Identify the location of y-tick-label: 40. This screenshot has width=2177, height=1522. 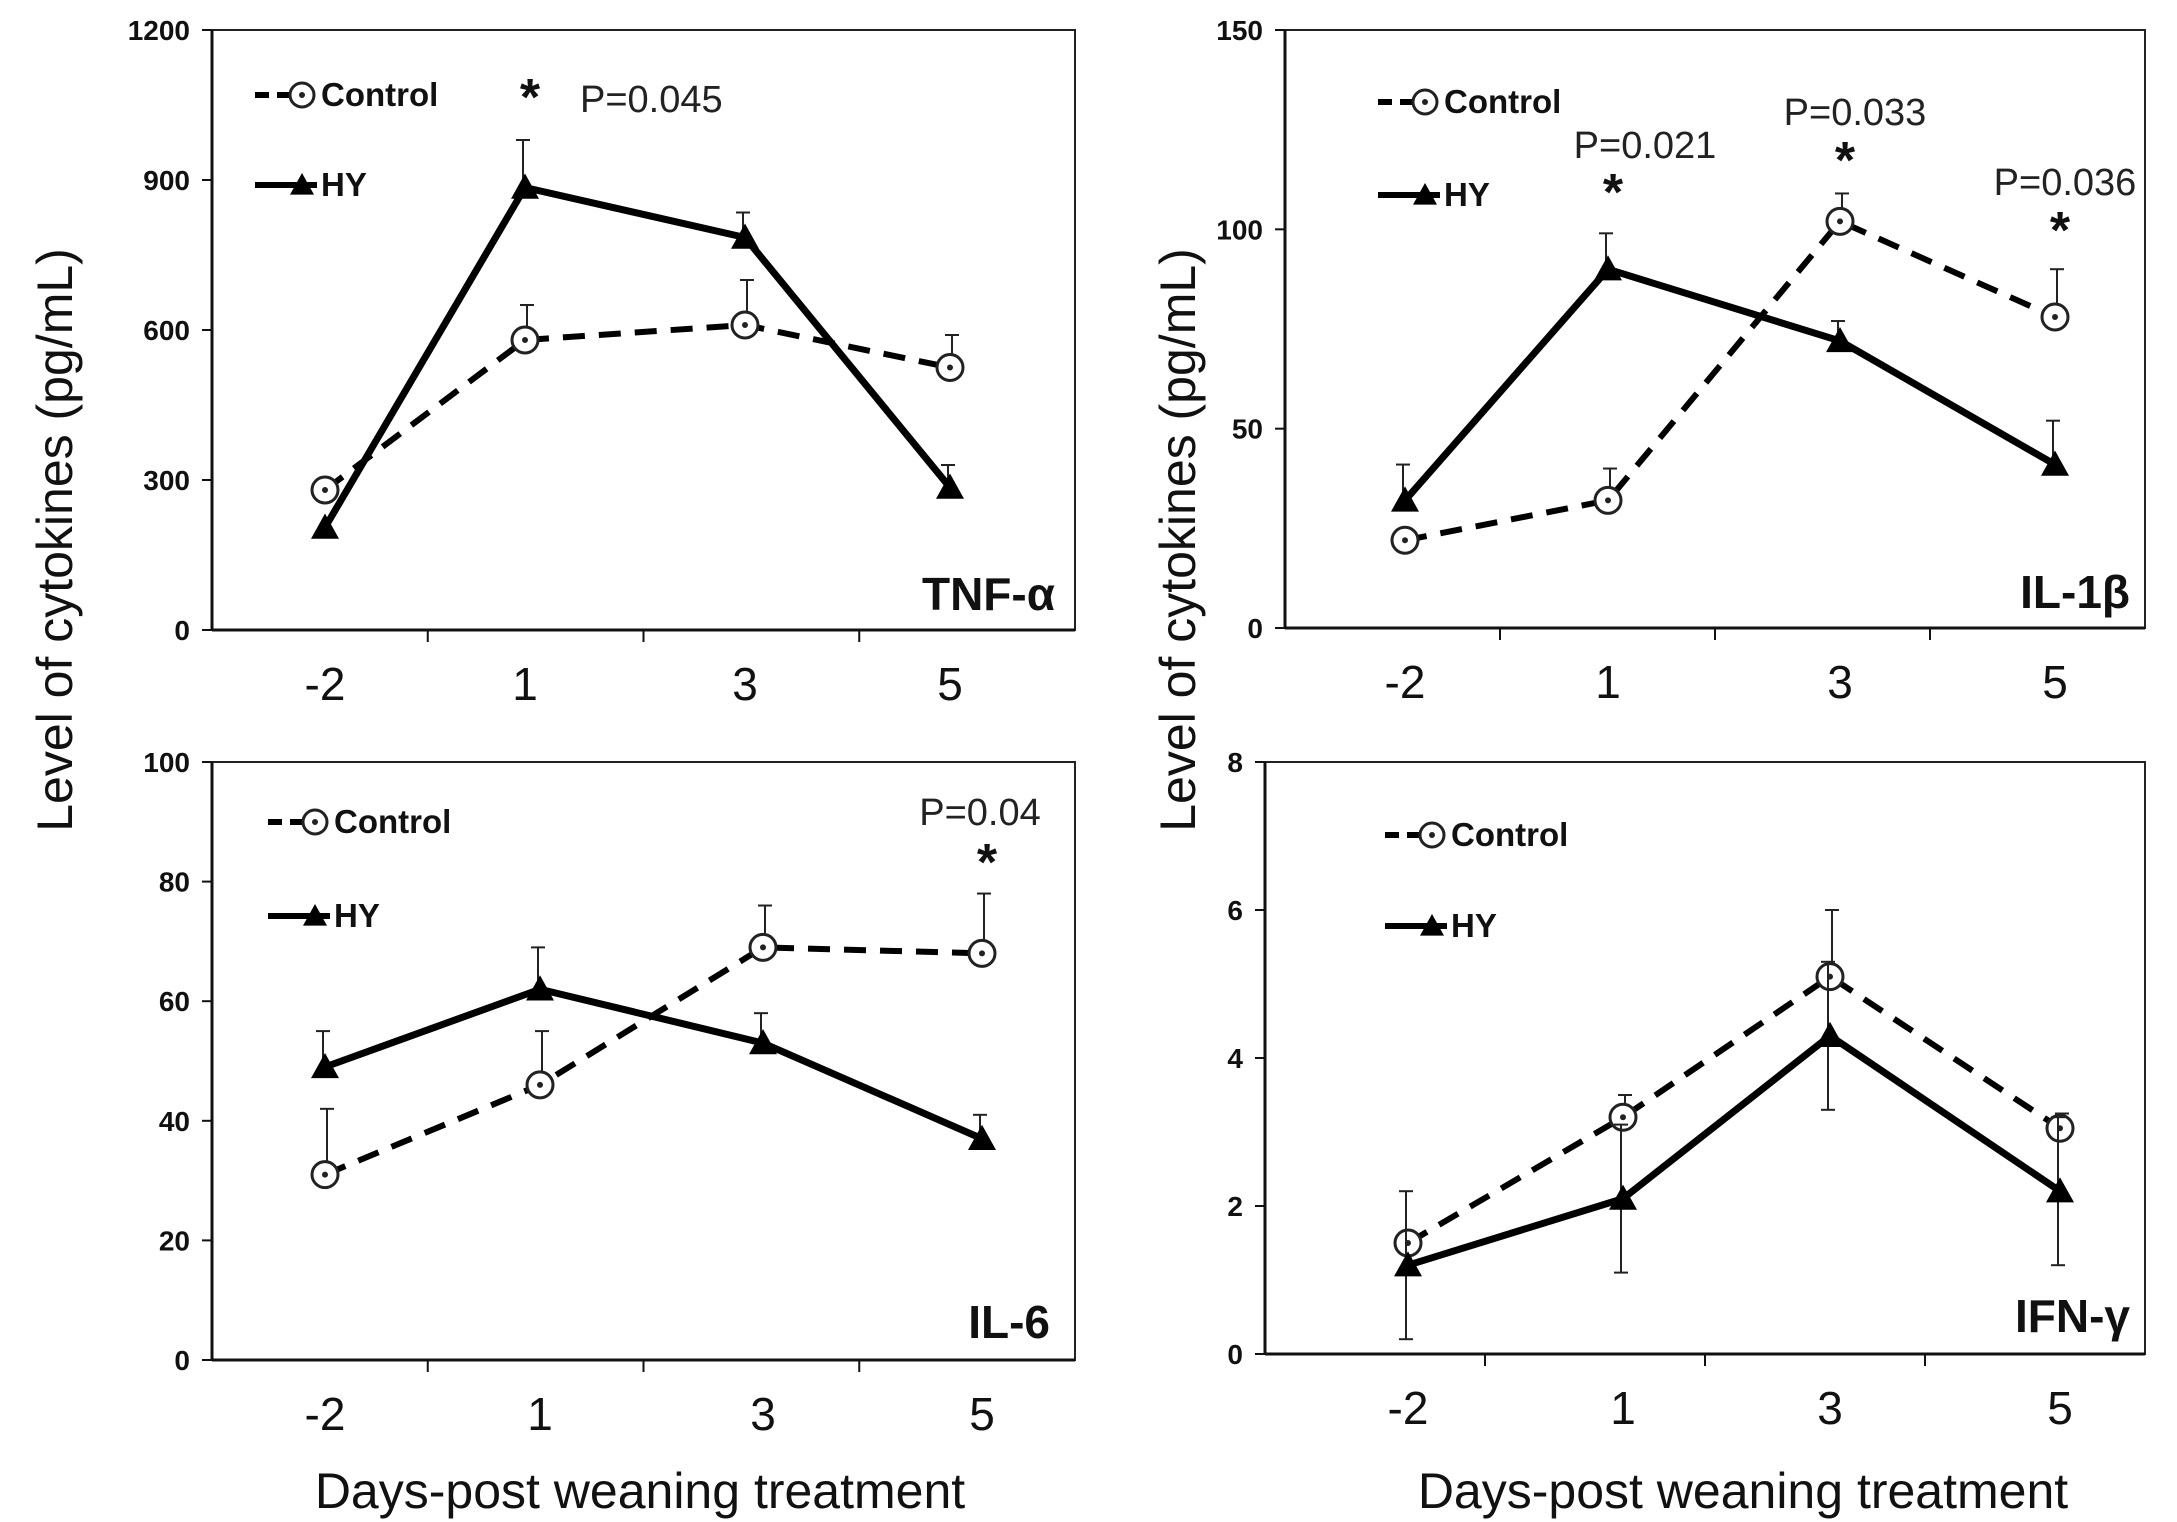
(174, 1121).